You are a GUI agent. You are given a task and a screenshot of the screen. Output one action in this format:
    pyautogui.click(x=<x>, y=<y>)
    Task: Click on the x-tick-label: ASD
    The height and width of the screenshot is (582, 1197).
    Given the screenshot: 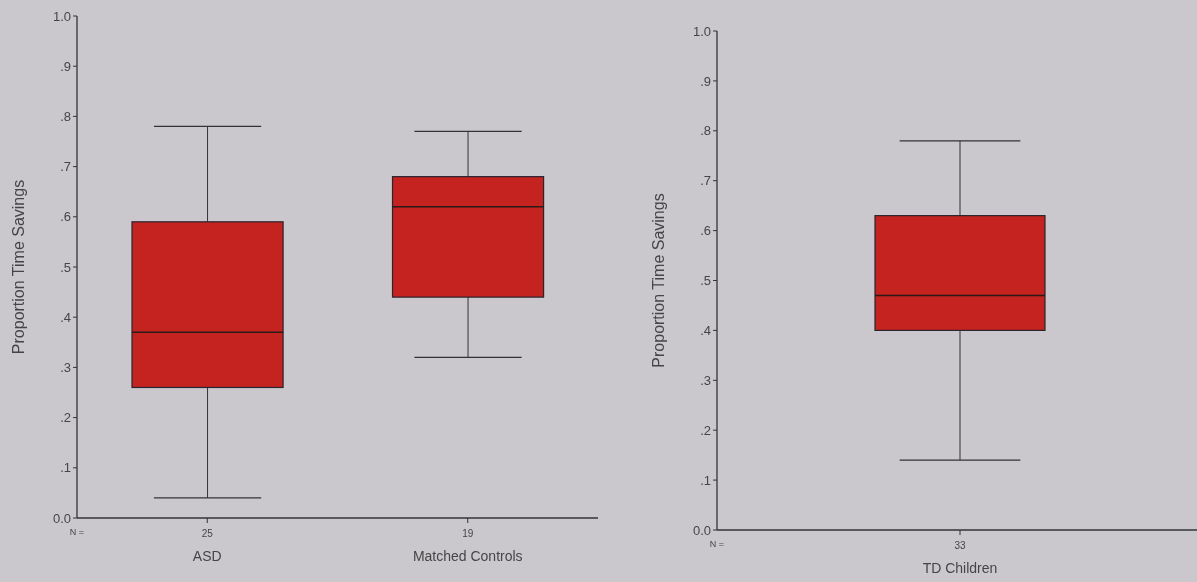 What is the action you would take?
    pyautogui.click(x=207, y=556)
    